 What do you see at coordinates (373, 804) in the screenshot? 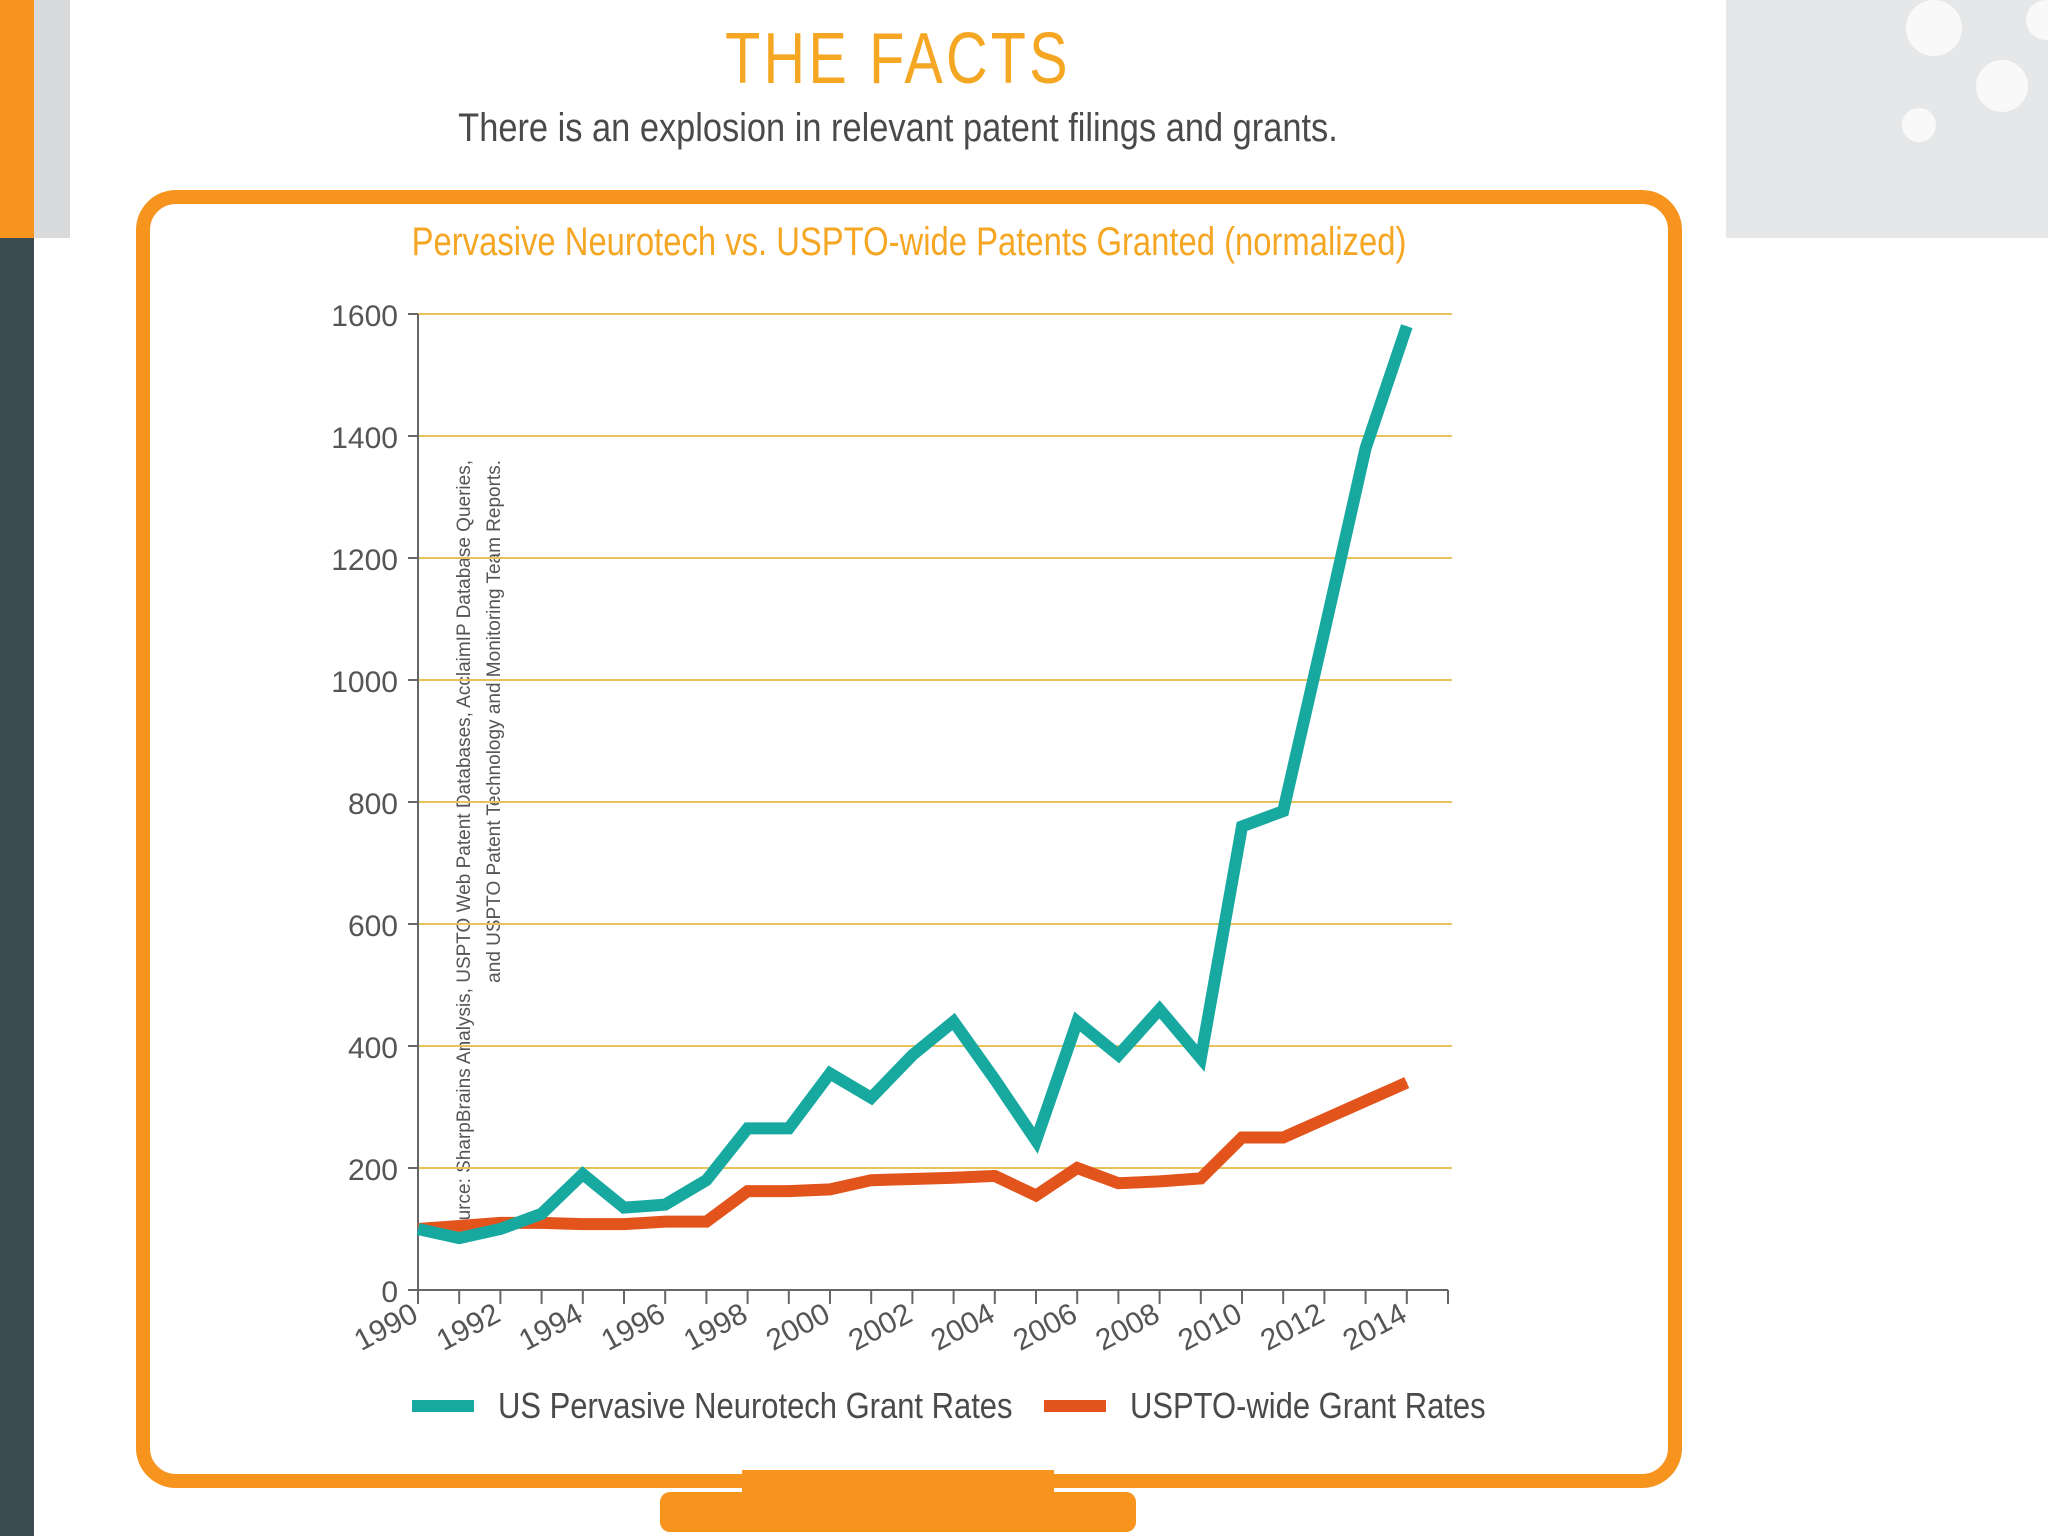
I see `y-tick-label: 800` at bounding box center [373, 804].